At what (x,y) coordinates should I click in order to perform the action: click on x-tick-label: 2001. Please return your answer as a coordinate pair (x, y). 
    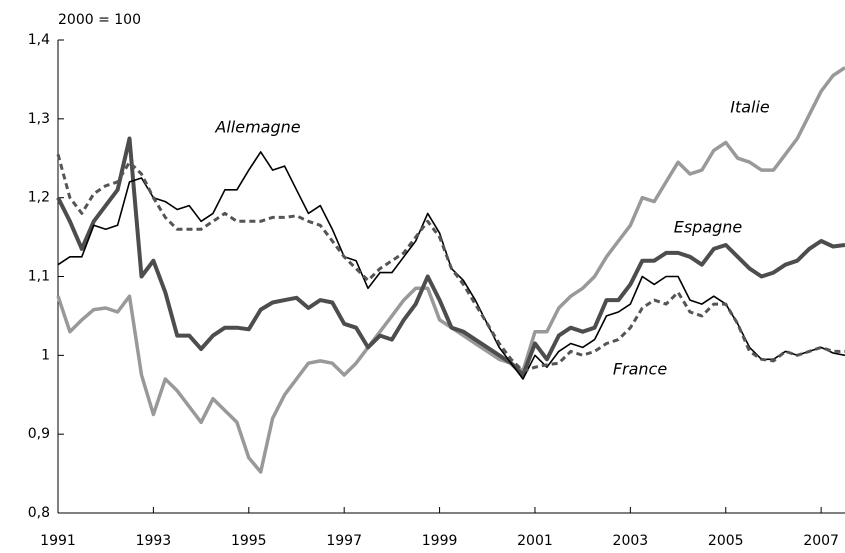
    Looking at the image, I should click on (535, 541).